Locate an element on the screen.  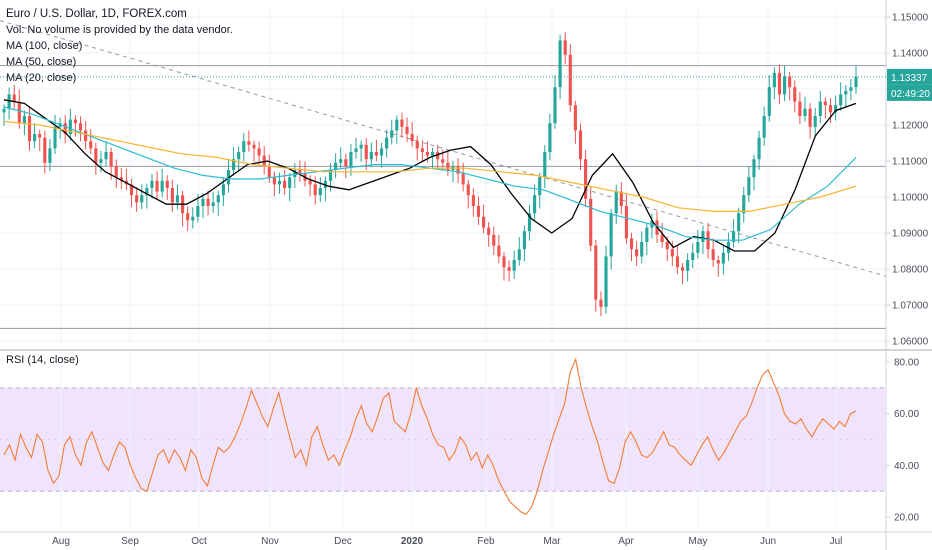
ma100-label: MA (100, close) is located at coordinates (44, 46).